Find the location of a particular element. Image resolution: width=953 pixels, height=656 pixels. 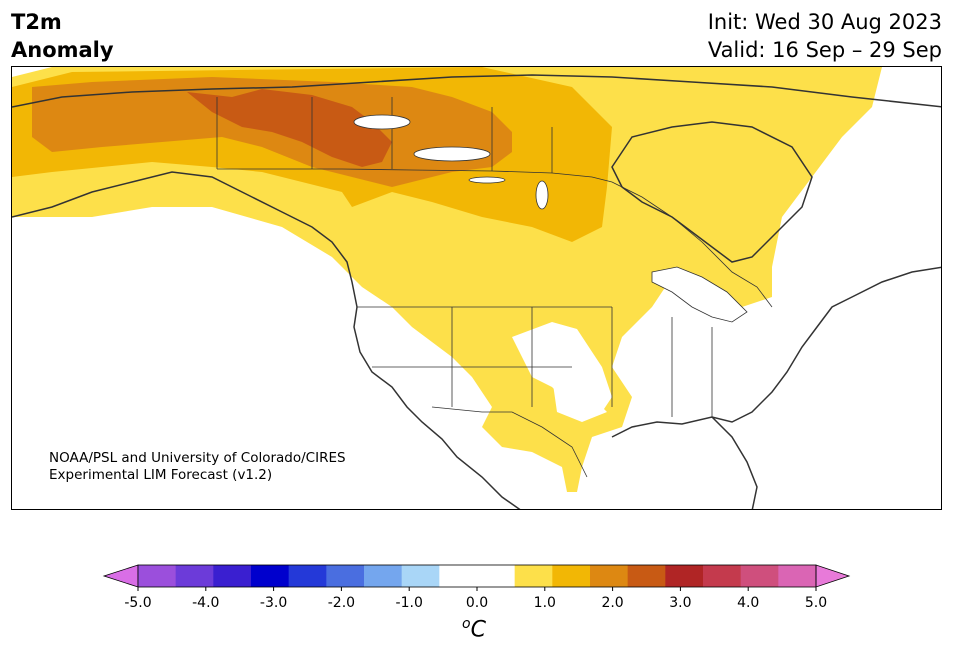

us-mexico-border is located at coordinates (509, 442).